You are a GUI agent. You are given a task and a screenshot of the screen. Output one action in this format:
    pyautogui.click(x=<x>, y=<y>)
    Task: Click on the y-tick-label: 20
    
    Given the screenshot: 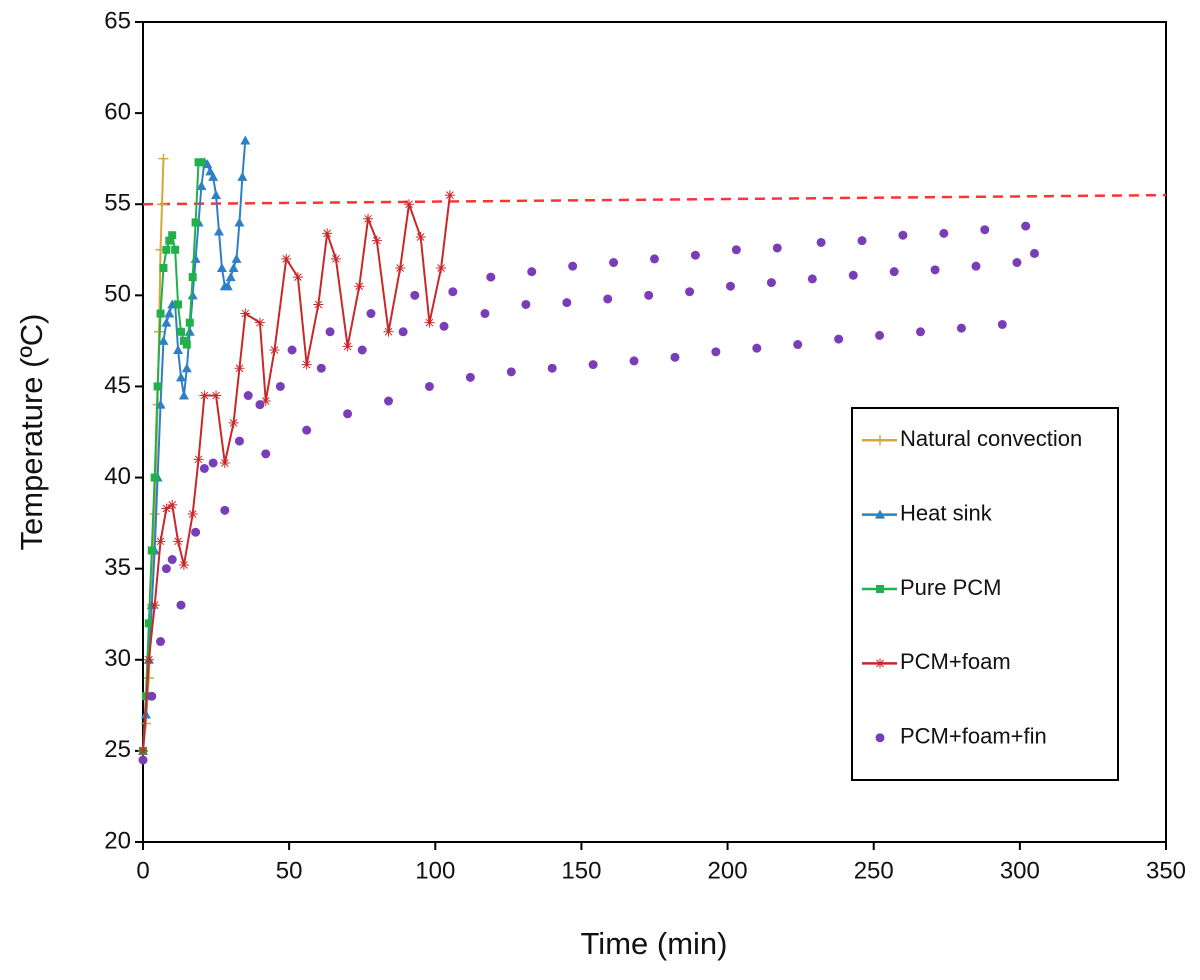 What is the action you would take?
    pyautogui.click(x=117, y=840)
    